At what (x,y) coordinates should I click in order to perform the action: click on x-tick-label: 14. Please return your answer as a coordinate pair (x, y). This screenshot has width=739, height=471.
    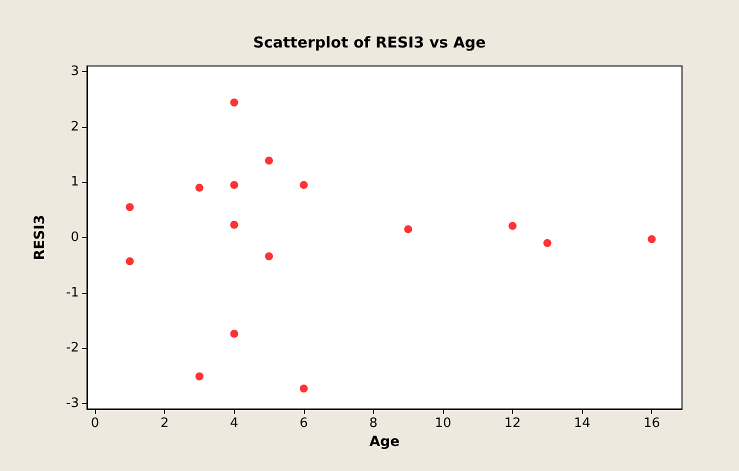
    Looking at the image, I should click on (582, 423).